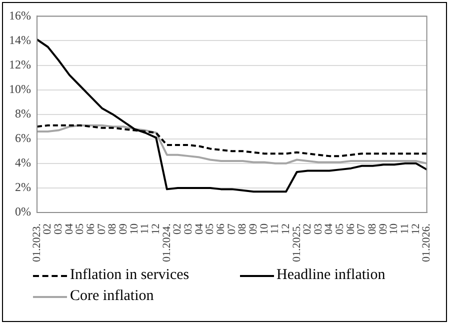 The width and height of the screenshot is (451, 326). Describe the element at coordinates (19, 64) in the screenshot. I see `y-tick-label: 12%` at that location.